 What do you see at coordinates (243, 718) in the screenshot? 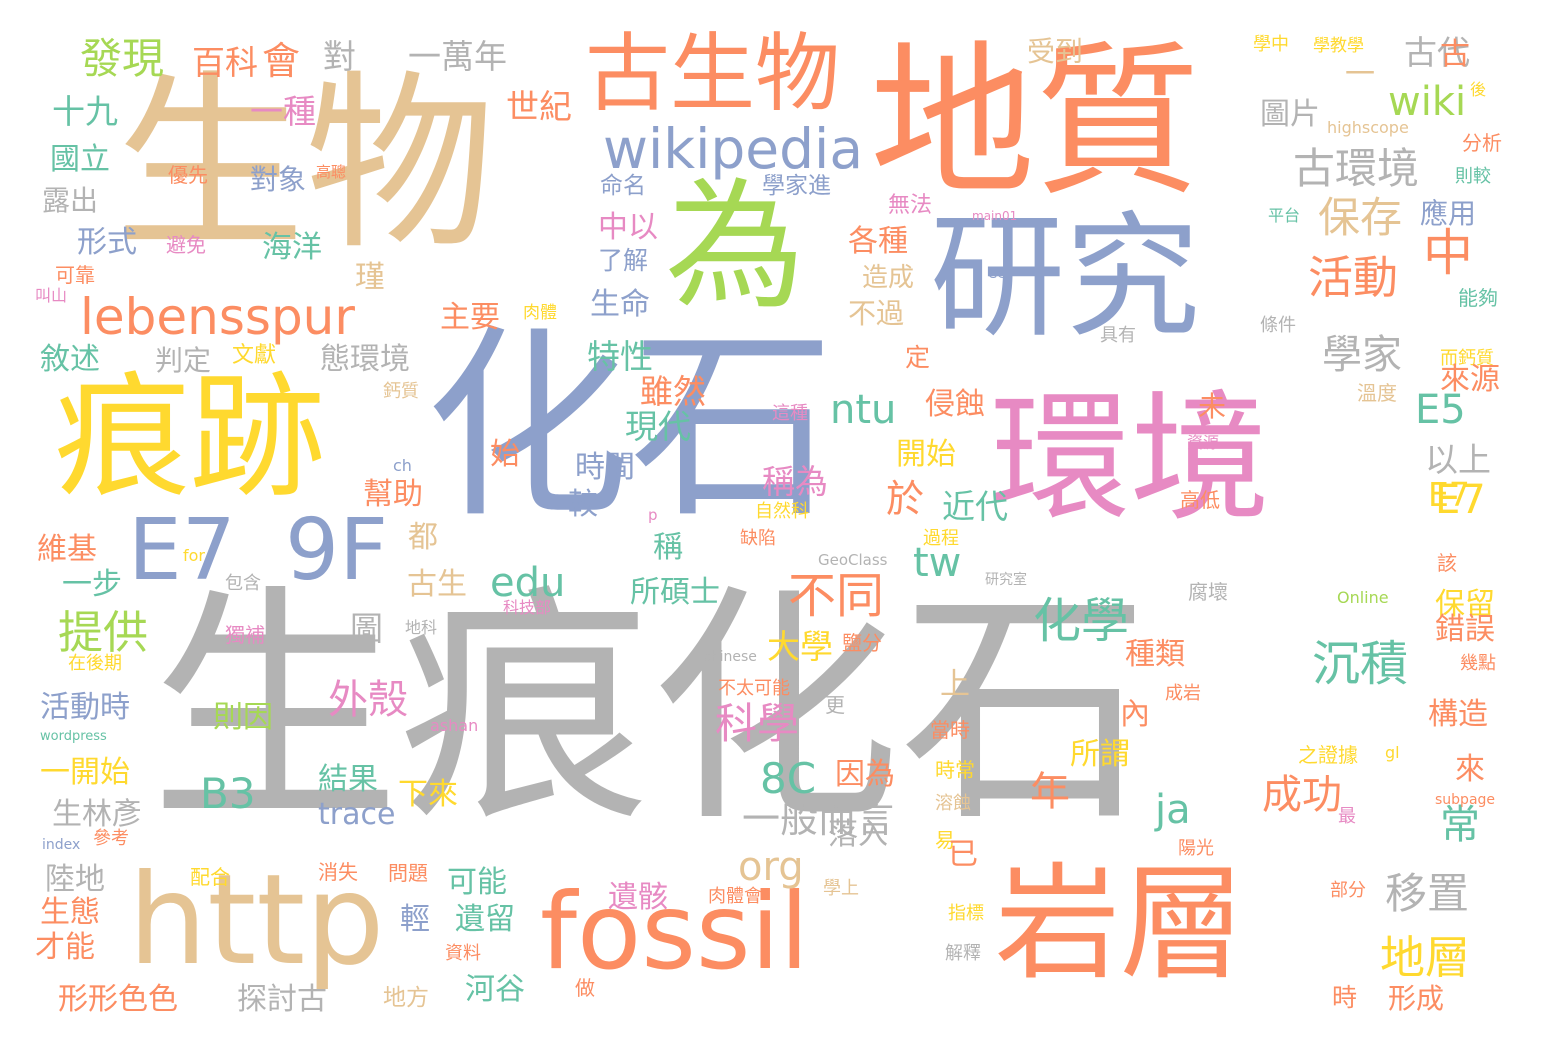
I see `cloud-word: 則因` at bounding box center [243, 718].